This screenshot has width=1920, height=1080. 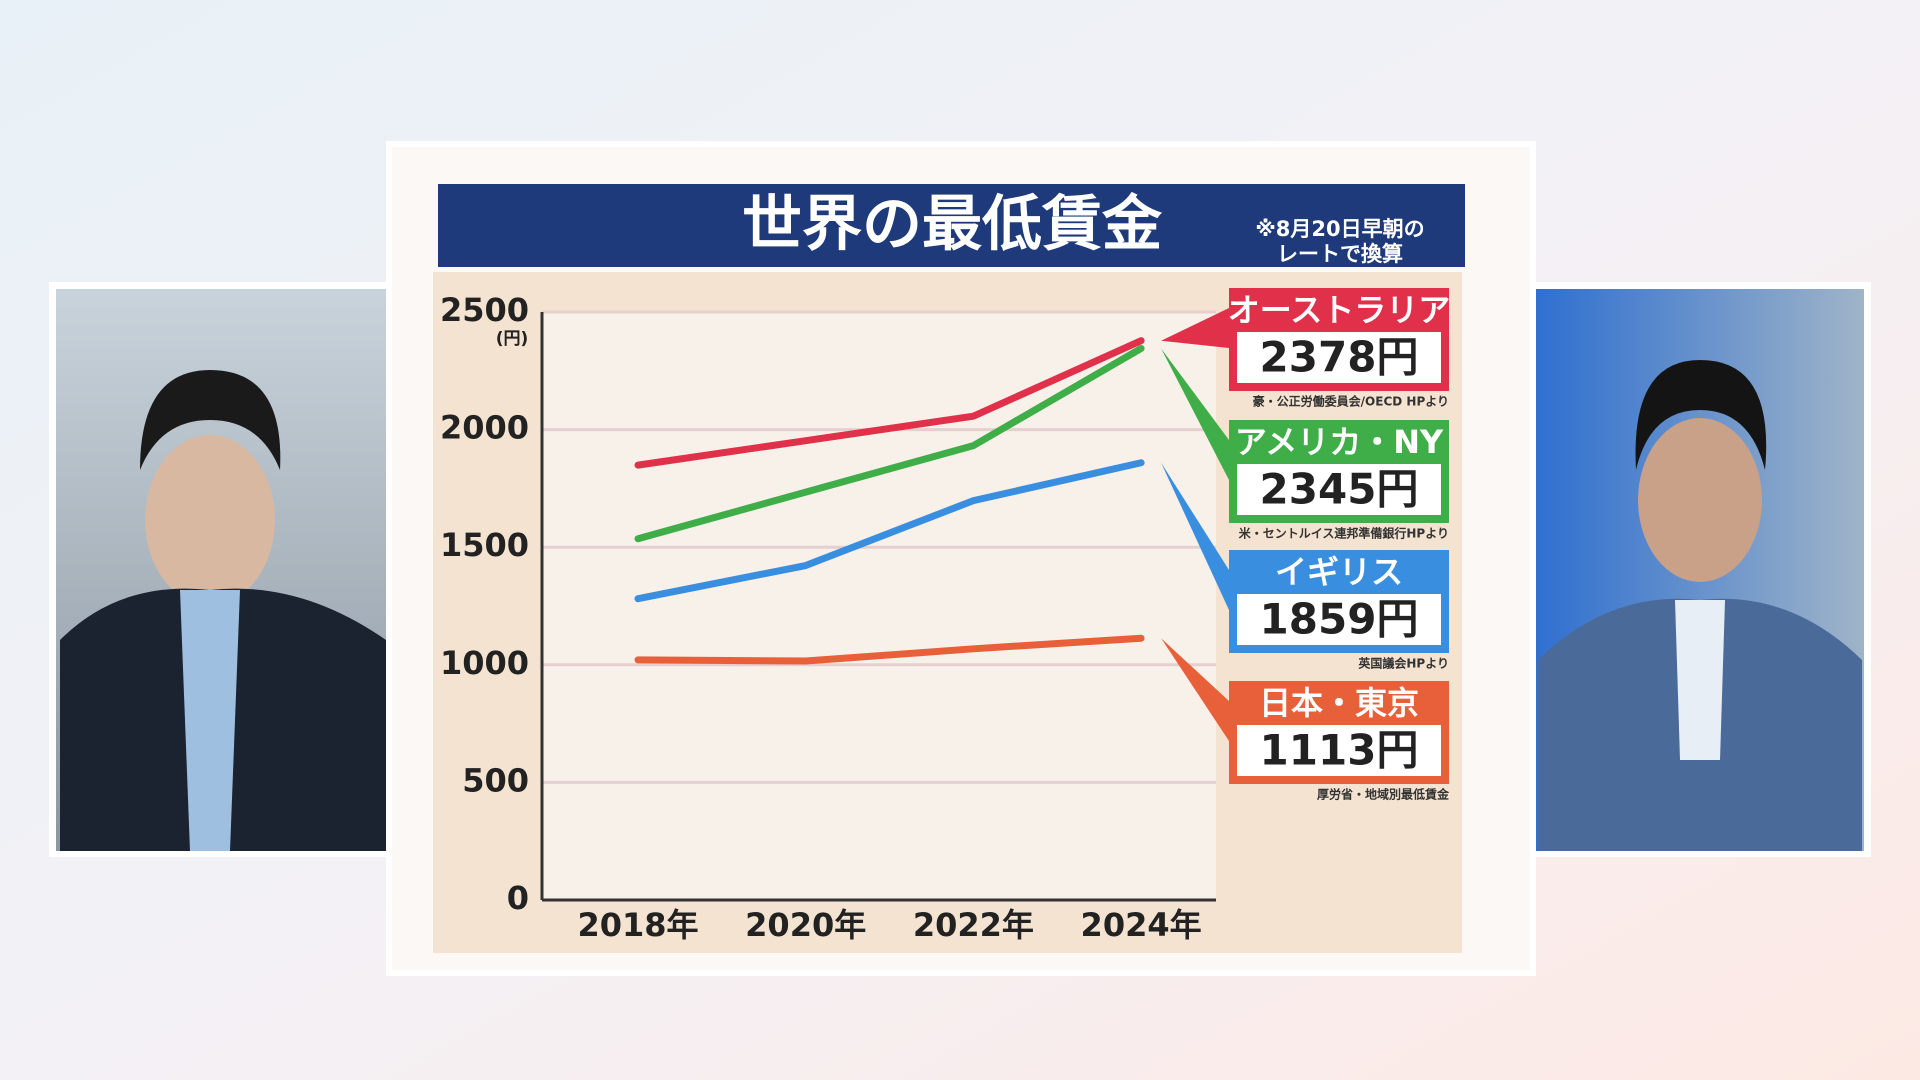 I want to click on chart-title: 世界の最低賃金, so click(x=952, y=225).